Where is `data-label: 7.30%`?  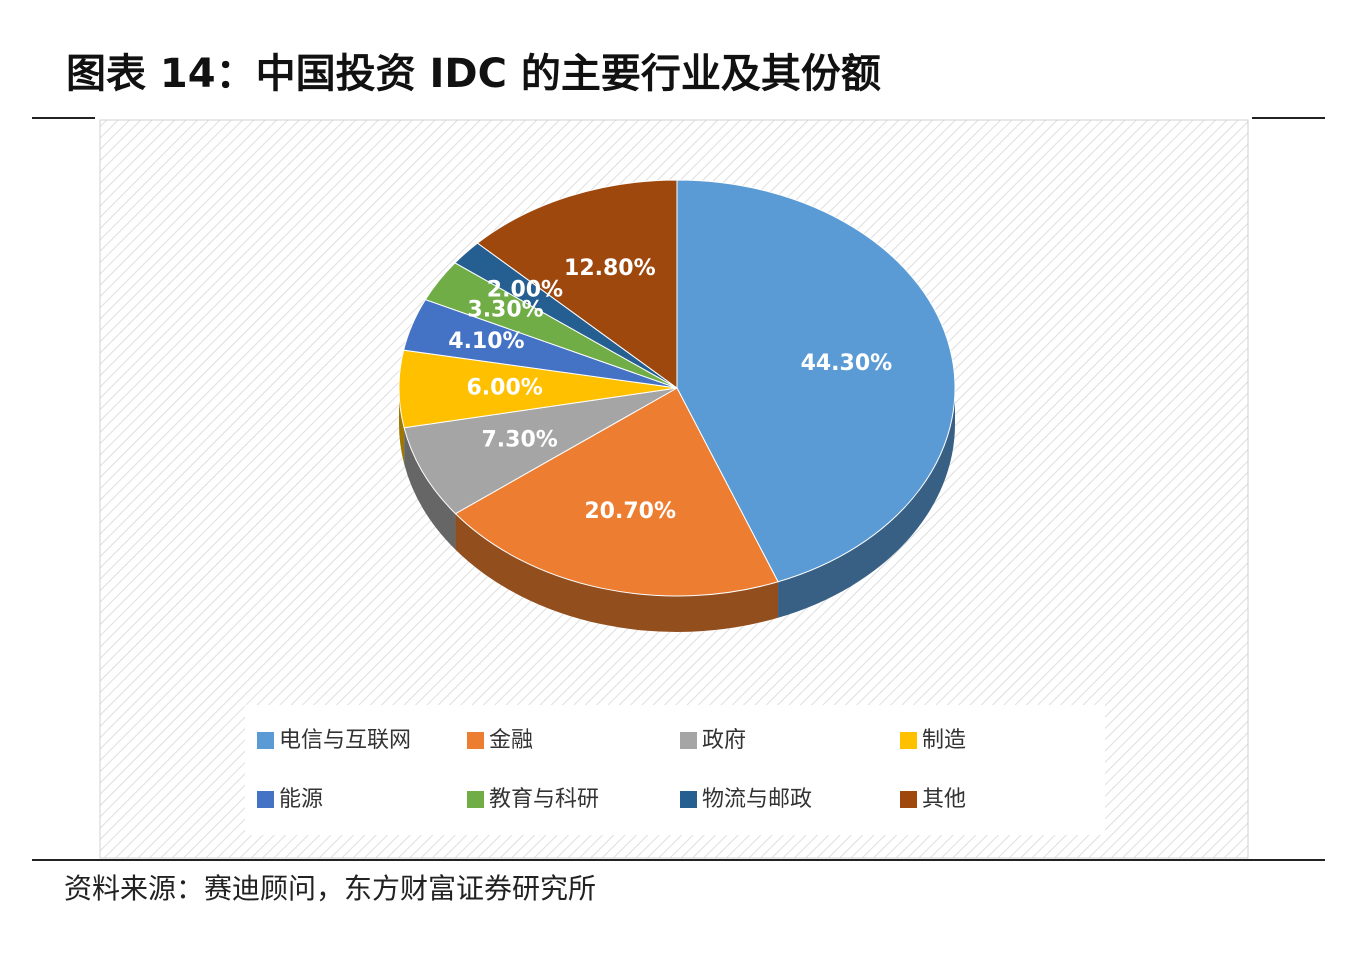 data-label: 7.30% is located at coordinates (519, 440).